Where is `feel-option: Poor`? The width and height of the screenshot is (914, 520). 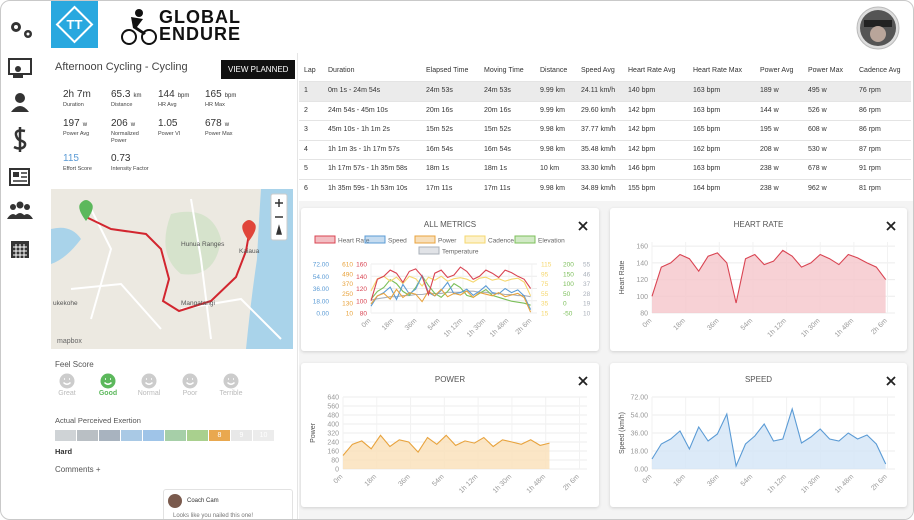 feel-option: Poor is located at coordinates (190, 393).